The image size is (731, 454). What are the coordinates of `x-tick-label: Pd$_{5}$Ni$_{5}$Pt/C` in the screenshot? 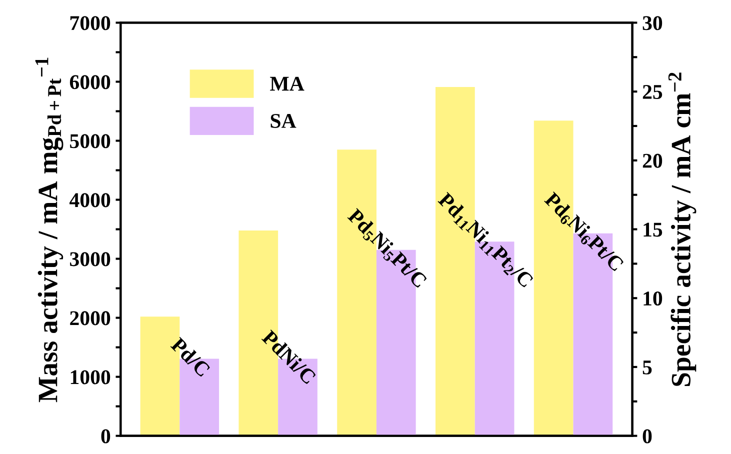 It's located at (386, 248).